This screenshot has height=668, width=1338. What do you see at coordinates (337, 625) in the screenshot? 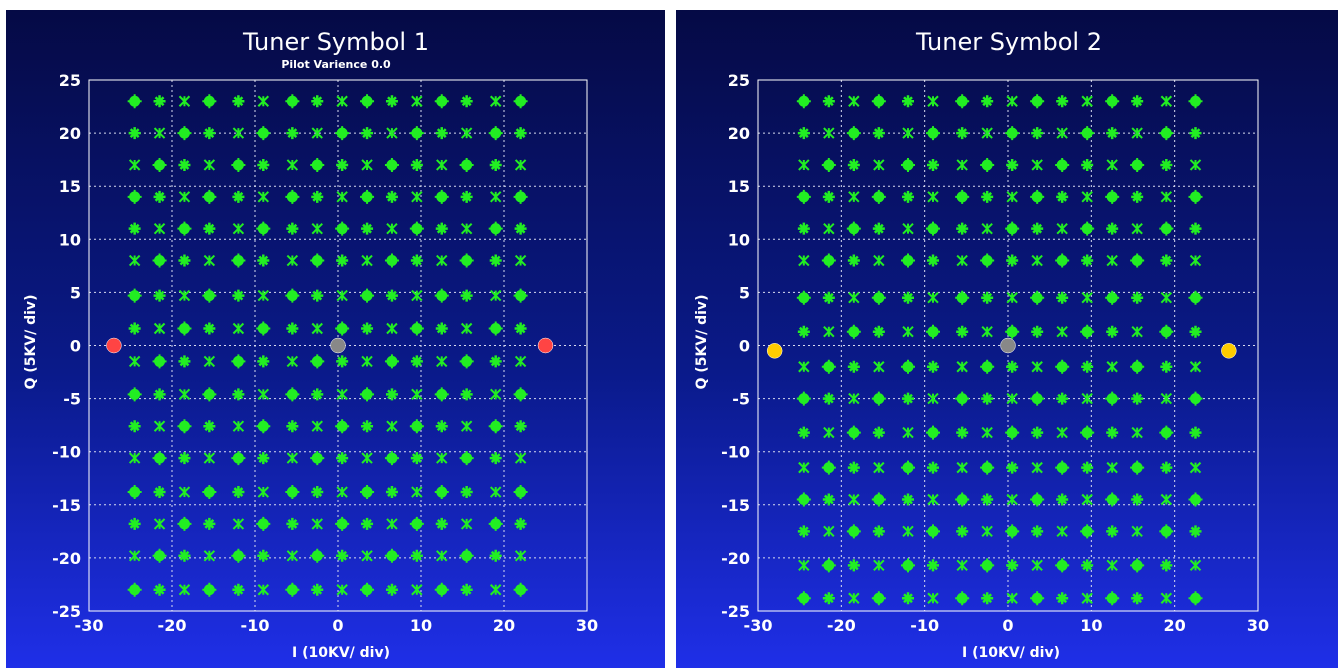
I see `x-tick-label: 0` at bounding box center [337, 625].